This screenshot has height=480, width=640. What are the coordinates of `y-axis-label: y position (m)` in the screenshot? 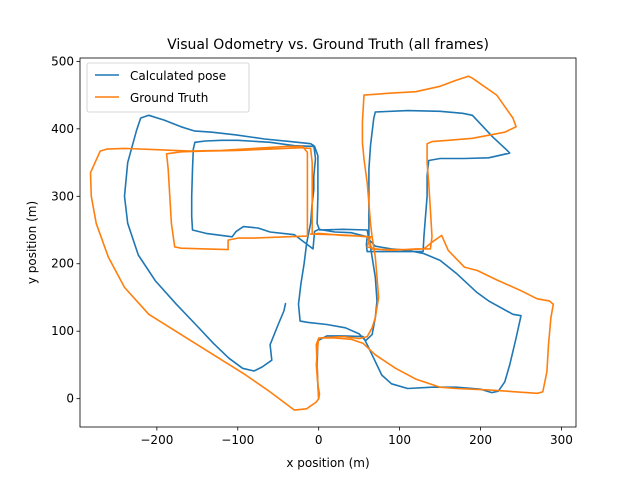 It's located at (32, 242).